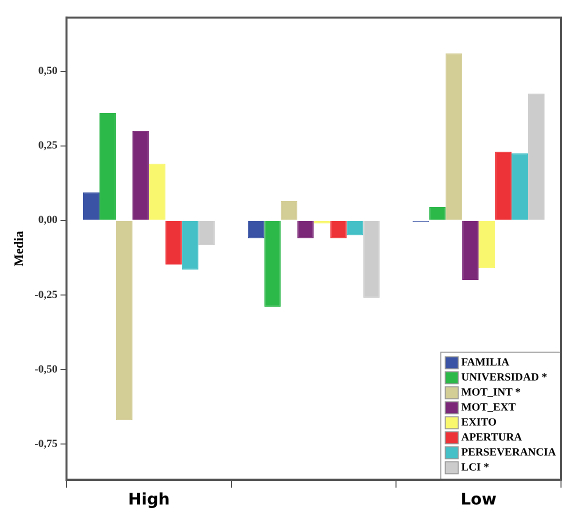 The width and height of the screenshot is (577, 521). What do you see at coordinates (46, 444) in the screenshot?
I see `y-tick-label: -0,75` at bounding box center [46, 444].